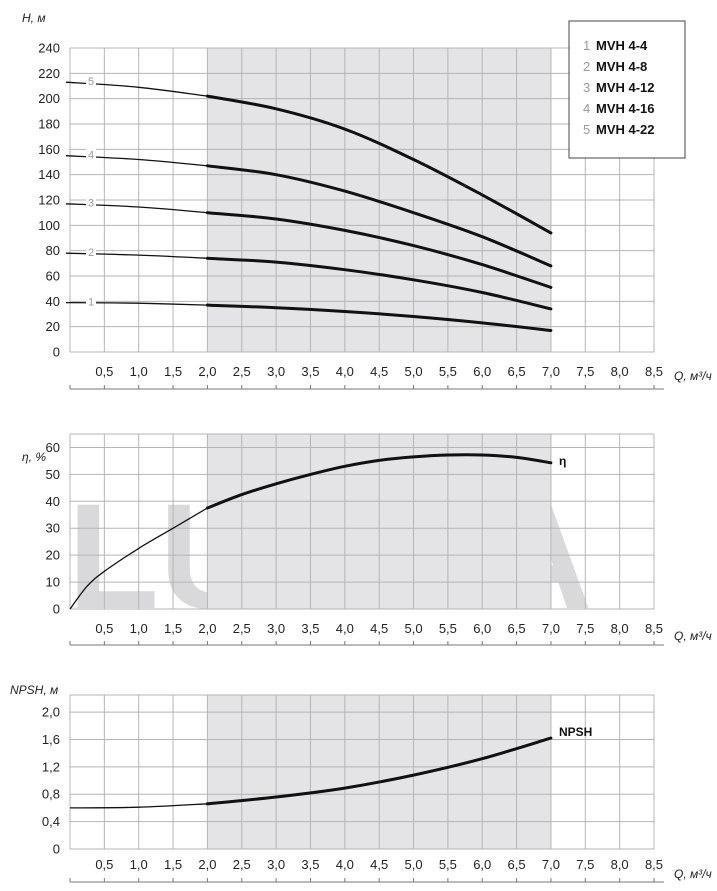 The width and height of the screenshot is (717, 891). Describe the element at coordinates (379, 864) in the screenshot. I see `npsh-x-tick-label: 4,5` at that location.